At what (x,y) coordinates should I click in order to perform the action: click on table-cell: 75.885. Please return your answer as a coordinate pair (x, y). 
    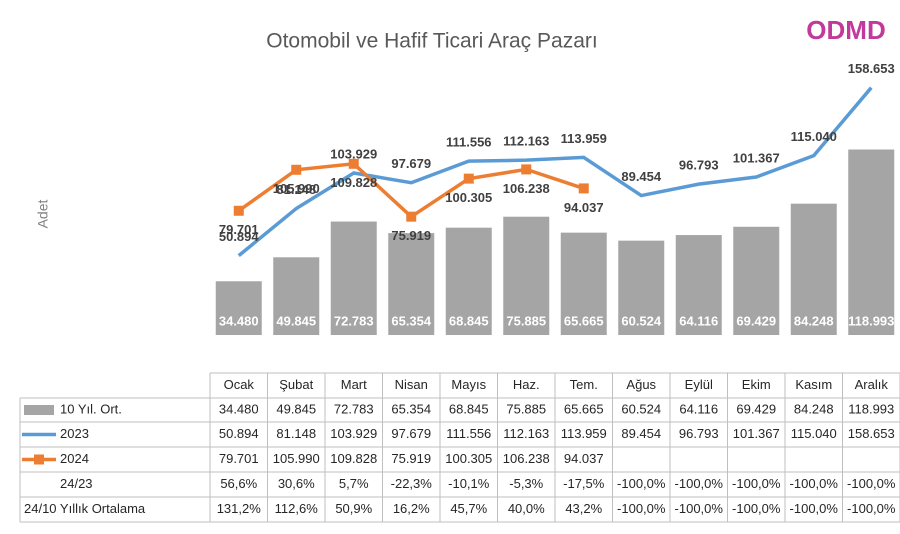
    Looking at the image, I should click on (526, 408).